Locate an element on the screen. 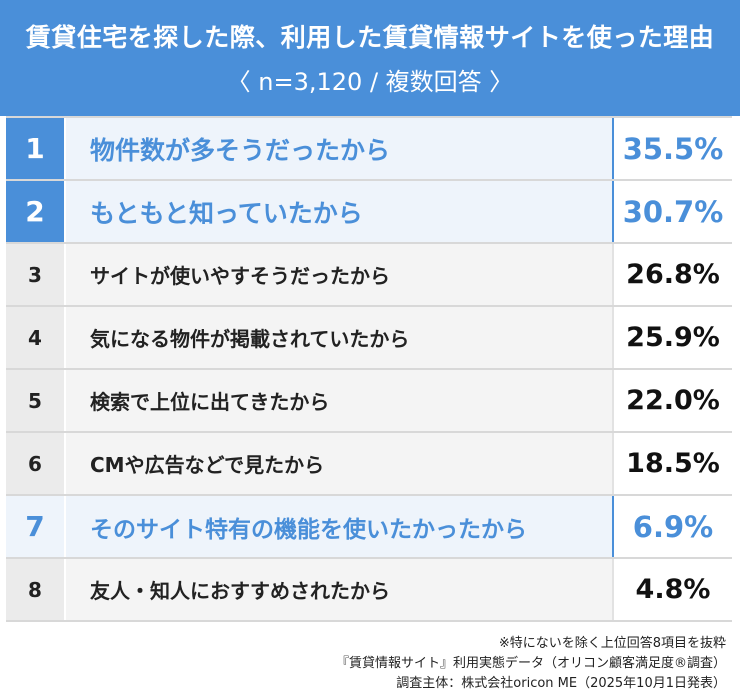 This screenshot has height=698, width=740. rank-number: 2 is located at coordinates (35, 211).